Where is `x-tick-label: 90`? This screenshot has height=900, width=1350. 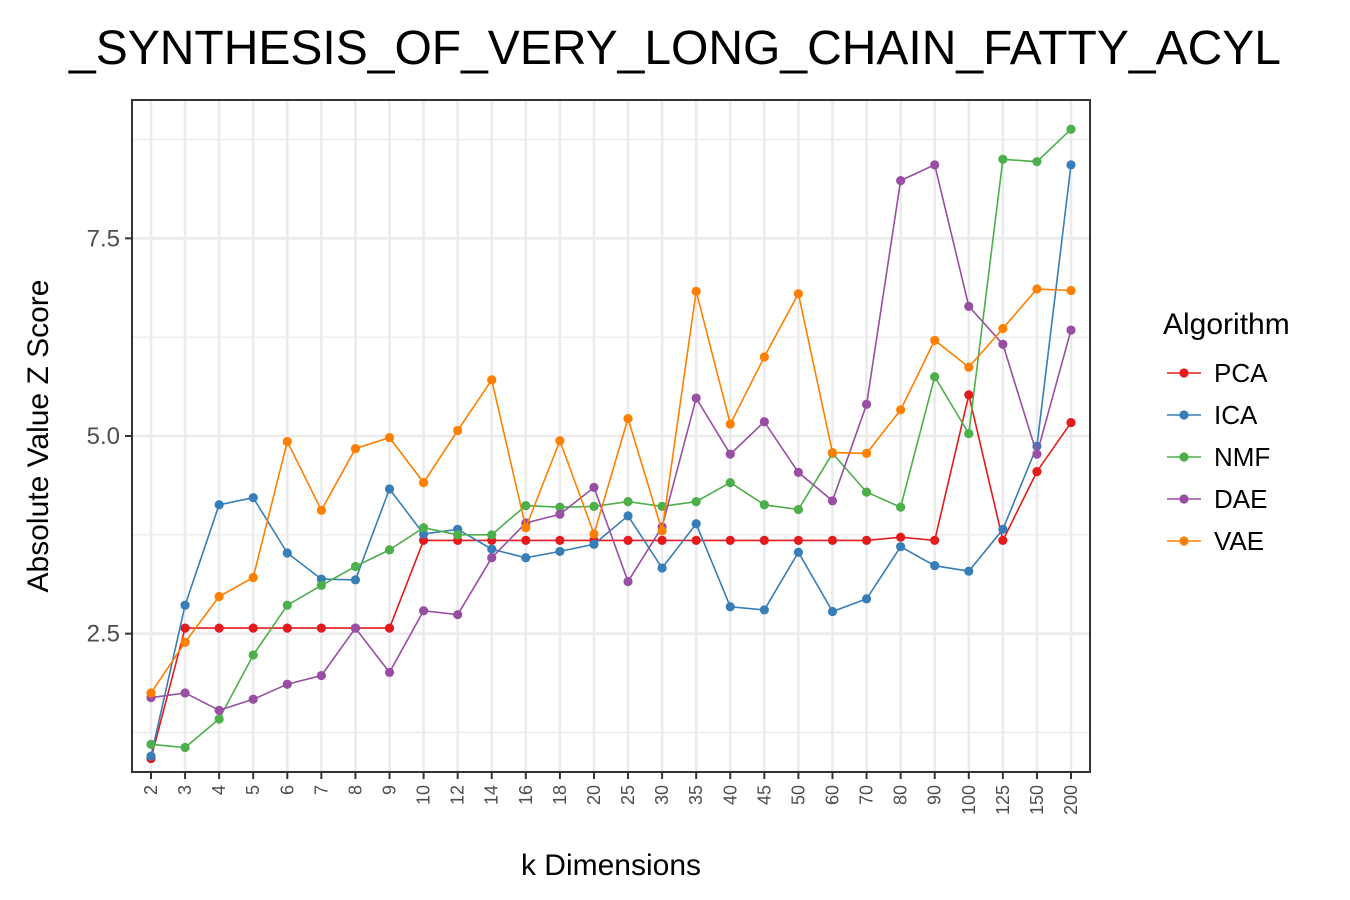
x-tick-label: 90 is located at coordinates (935, 795).